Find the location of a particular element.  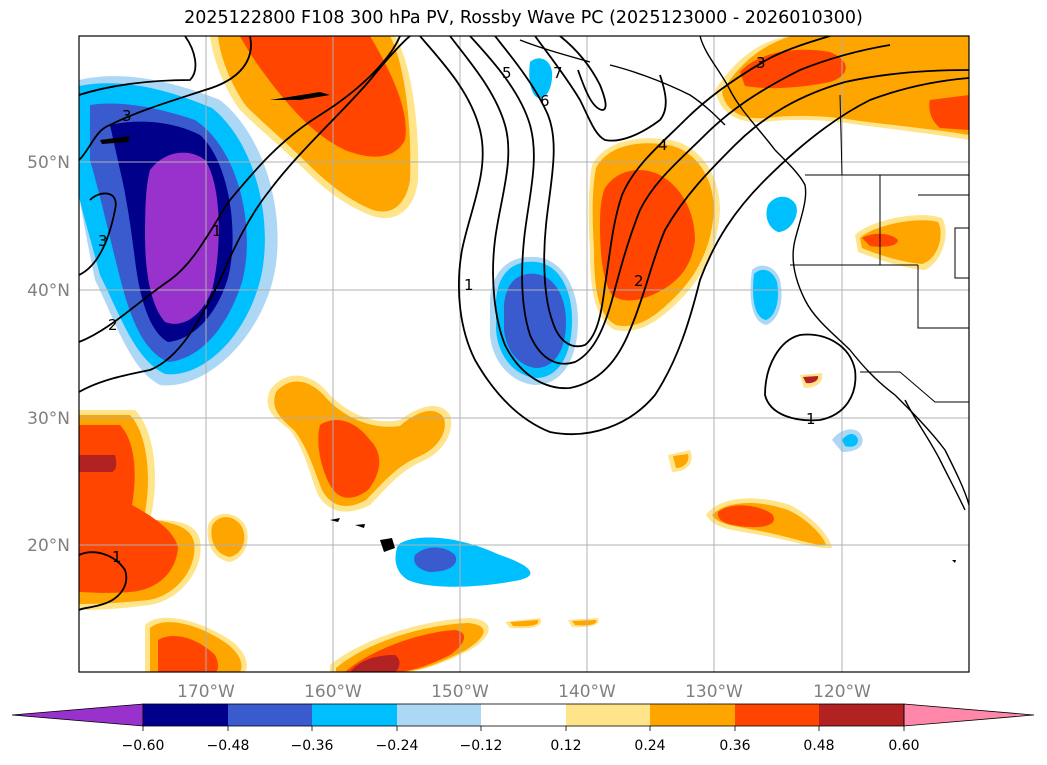

lon-label: 150°W is located at coordinates (460, 692).